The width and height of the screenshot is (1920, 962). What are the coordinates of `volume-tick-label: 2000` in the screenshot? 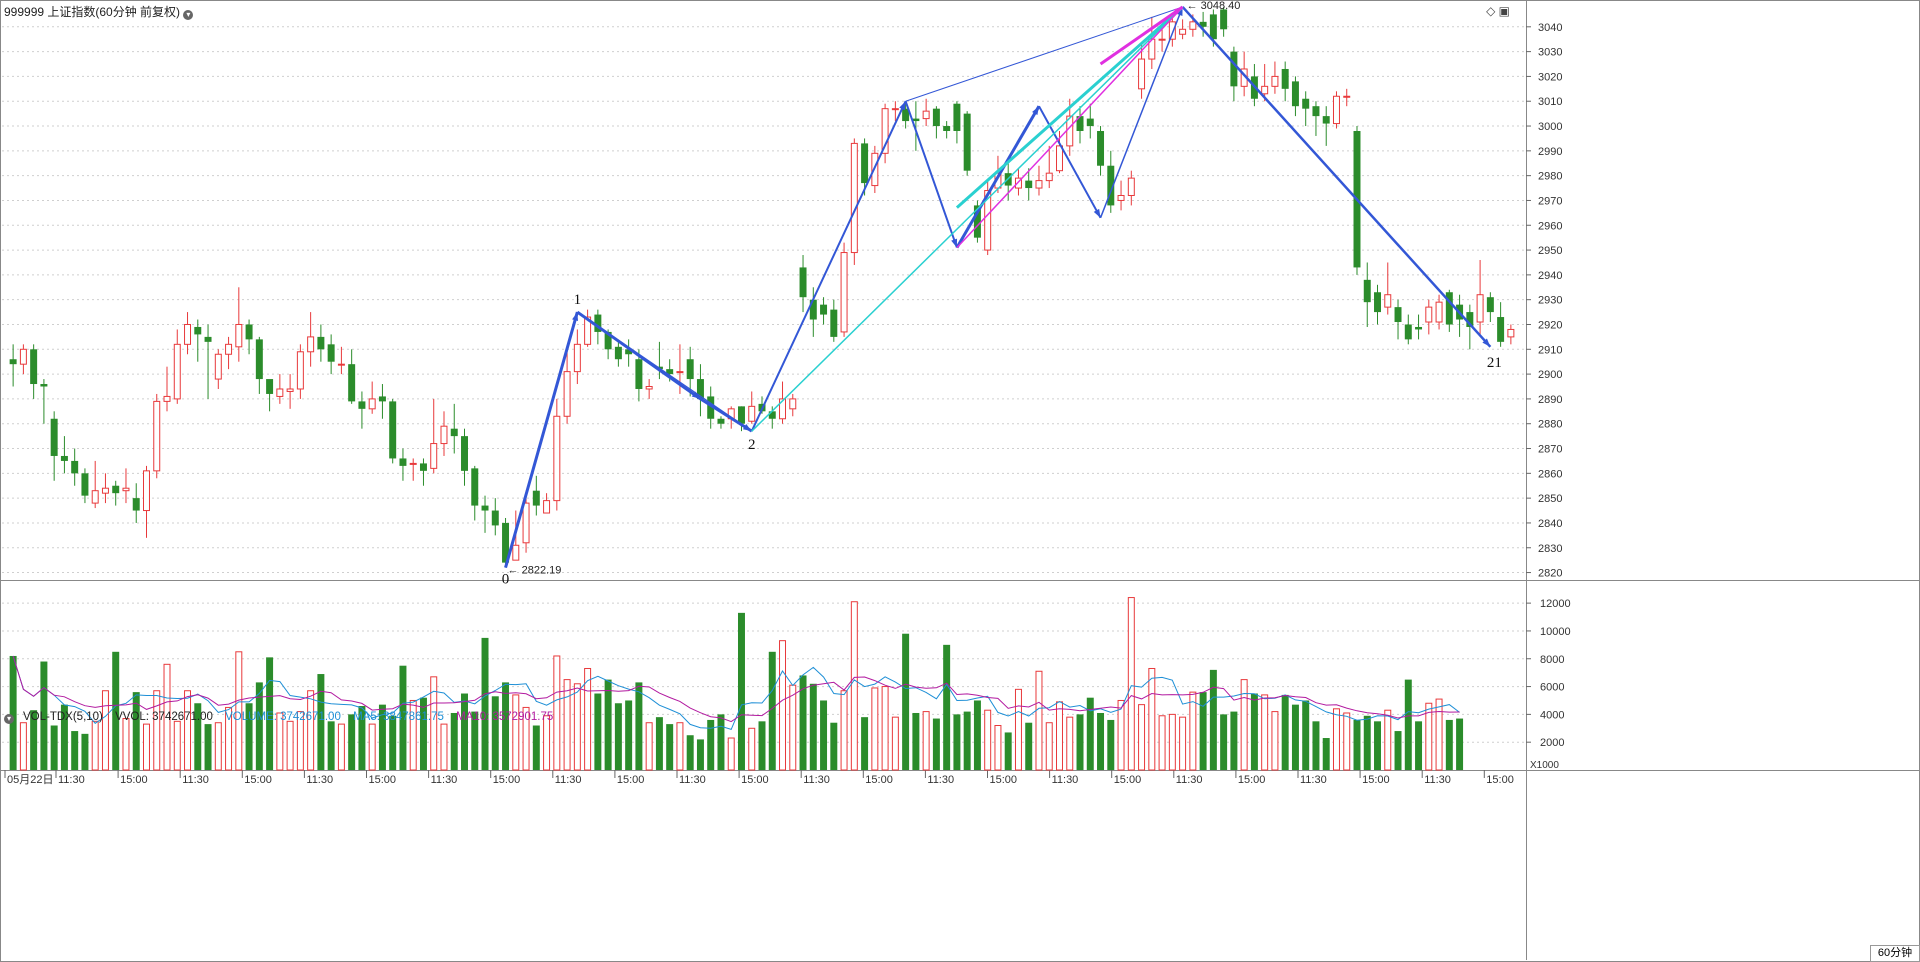 It's located at (1552, 743).